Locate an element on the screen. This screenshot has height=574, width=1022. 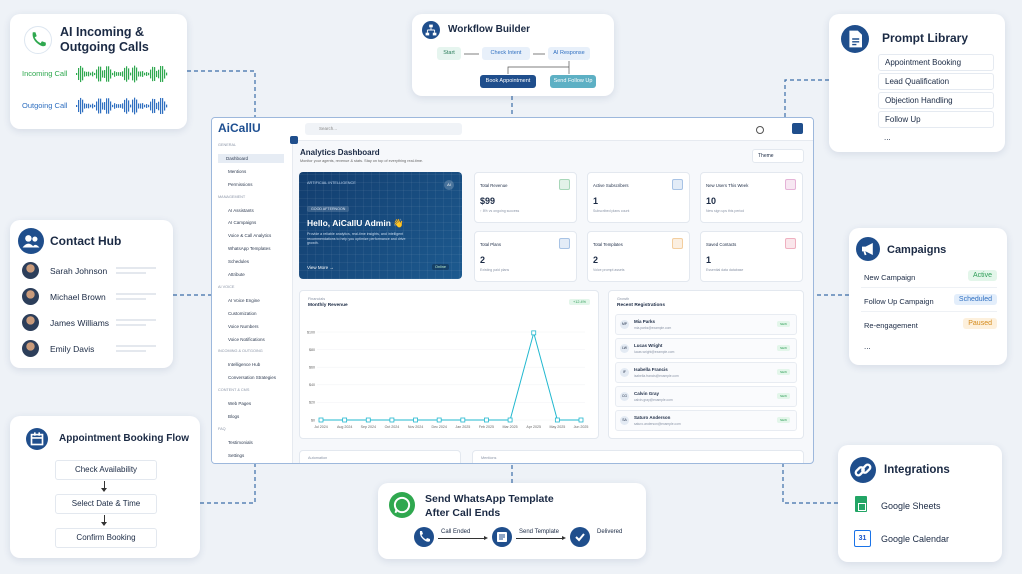
stat-label: Total Templates is located at coordinates (608, 244).